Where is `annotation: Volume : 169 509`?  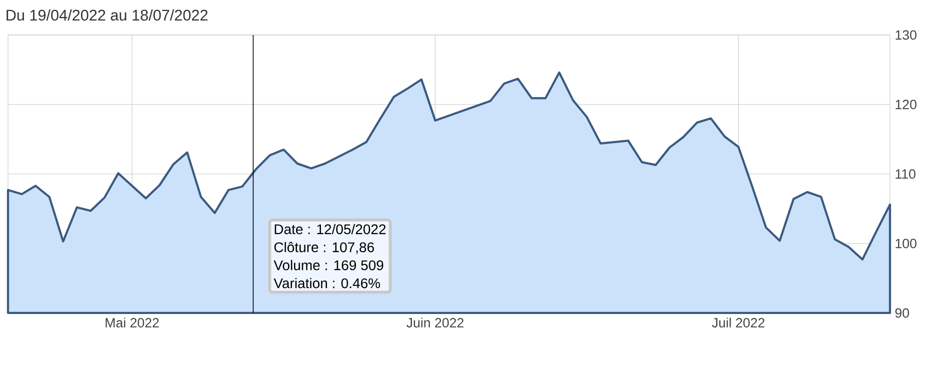
annotation: Volume : 169 509 is located at coordinates (329, 265).